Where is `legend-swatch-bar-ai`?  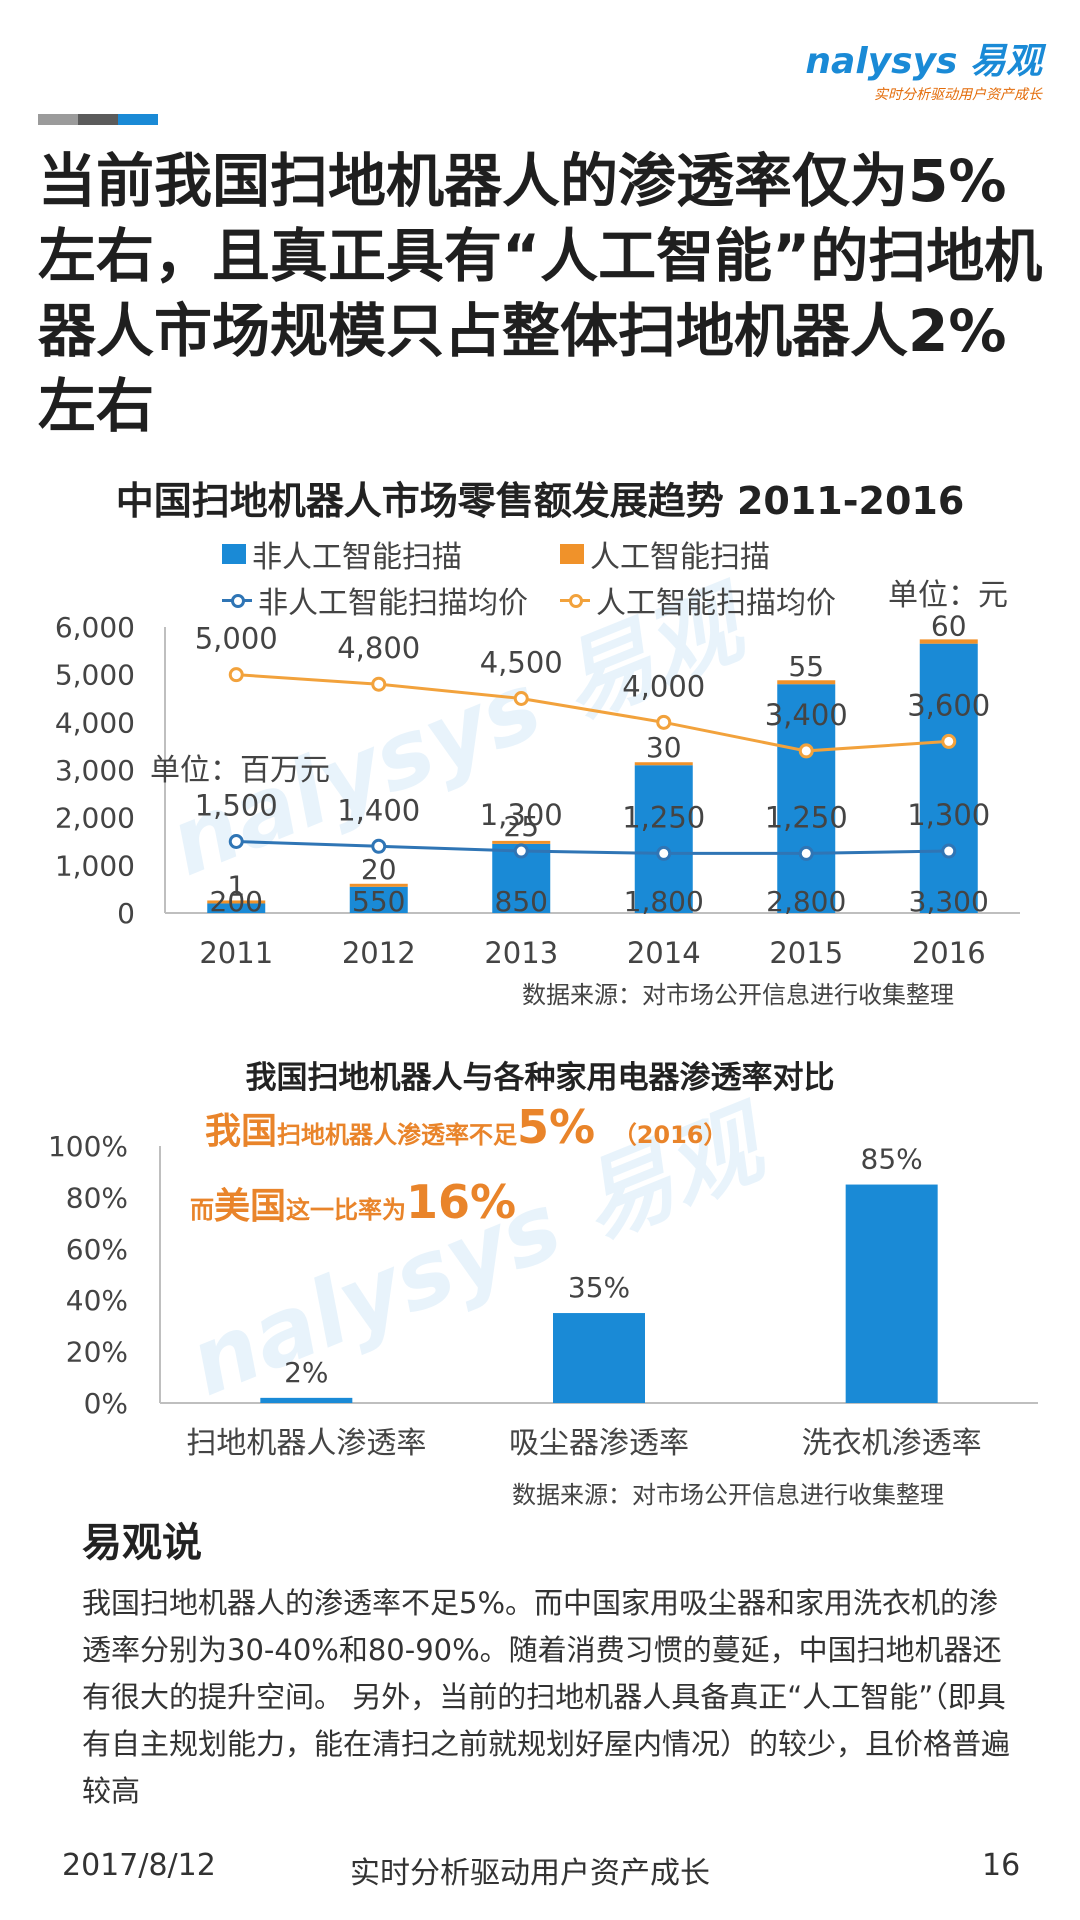
legend-swatch-bar-ai is located at coordinates (572, 554).